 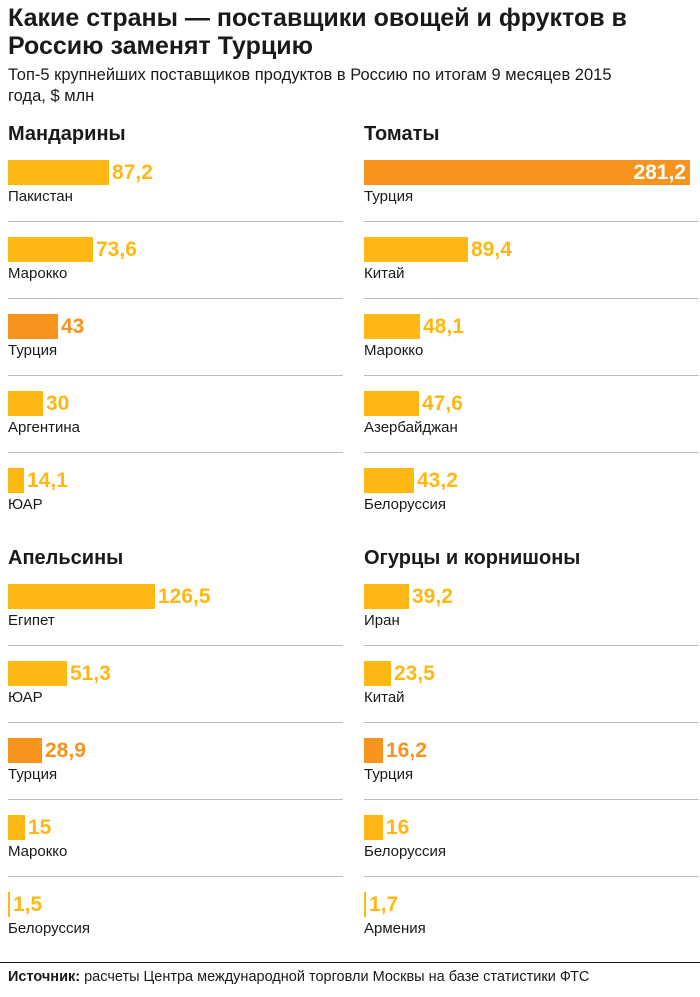 I want to click on value-label: 16, so click(x=398, y=827).